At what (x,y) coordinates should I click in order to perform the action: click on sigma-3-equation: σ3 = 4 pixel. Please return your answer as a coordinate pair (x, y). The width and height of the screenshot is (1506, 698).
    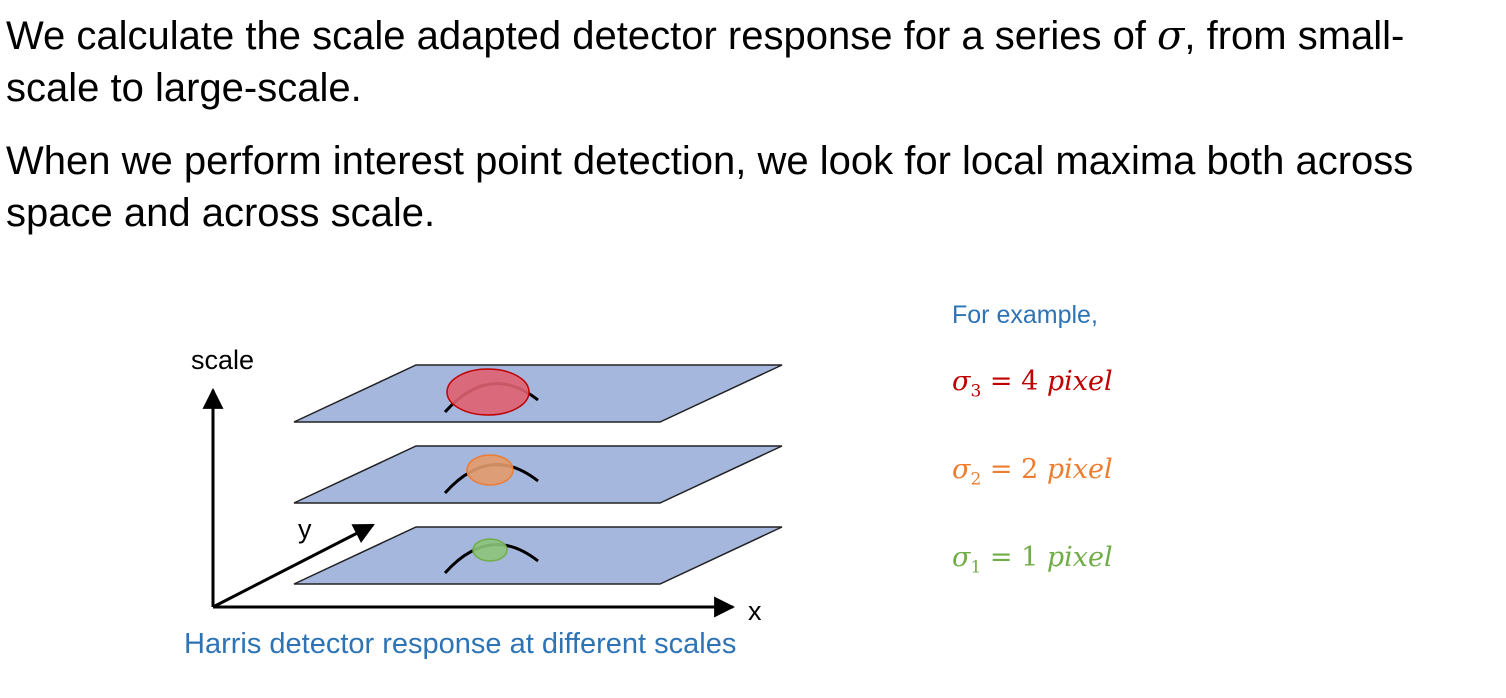
    Looking at the image, I should click on (1032, 384).